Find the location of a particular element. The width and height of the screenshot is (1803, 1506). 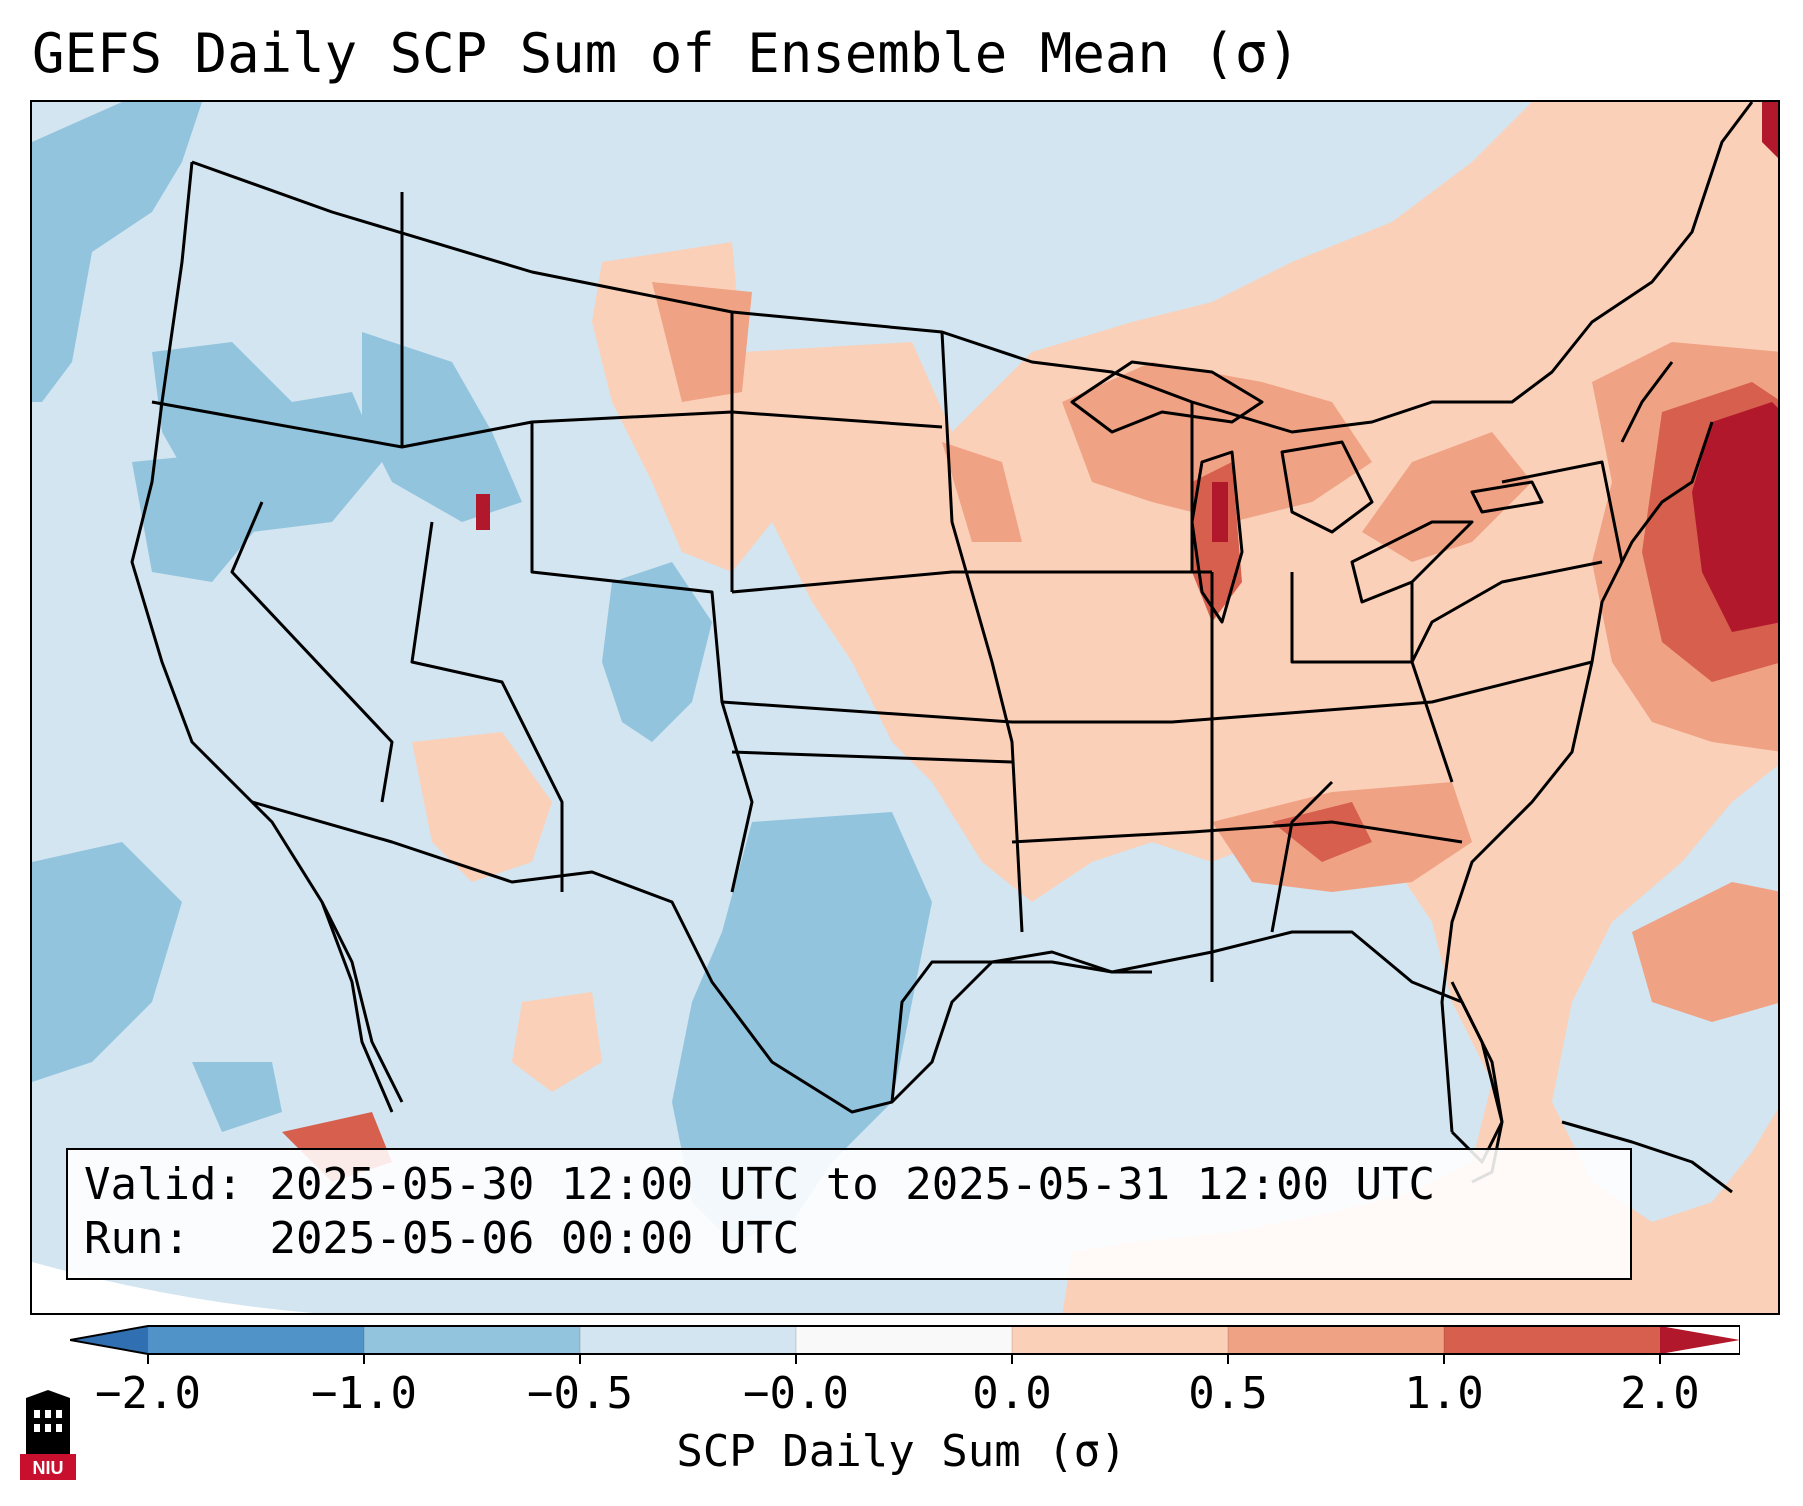

pos-area-gulf-of-maine is located at coordinates (1735, 517).